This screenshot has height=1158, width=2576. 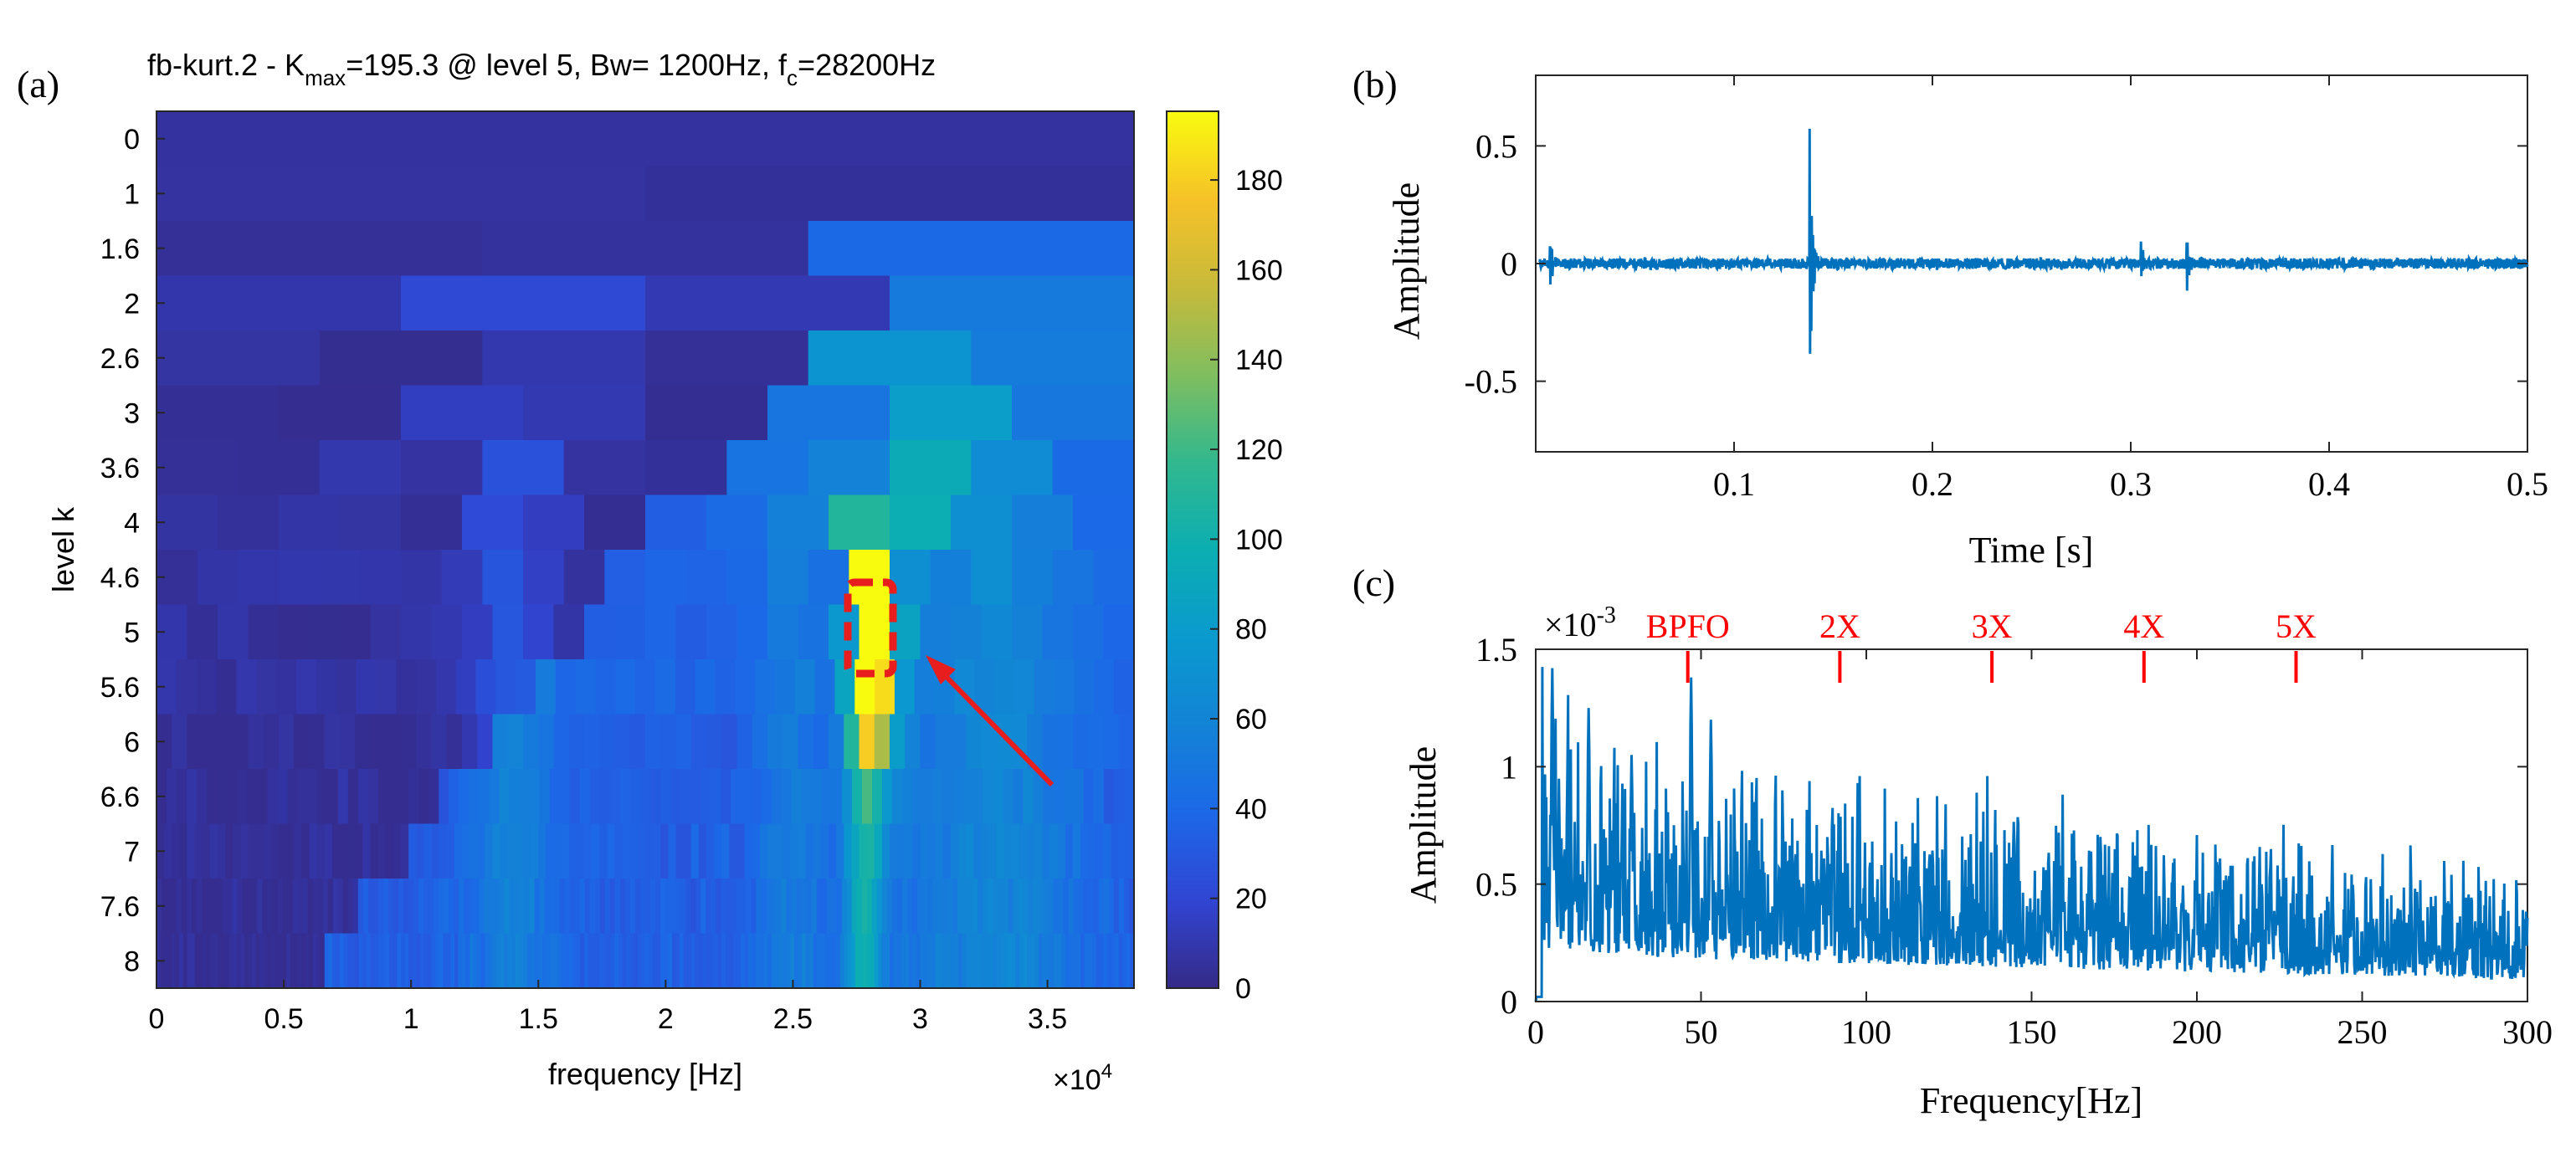 I want to click on spectrum-y-multiplier: ×10⁻³, so click(x=1580, y=622).